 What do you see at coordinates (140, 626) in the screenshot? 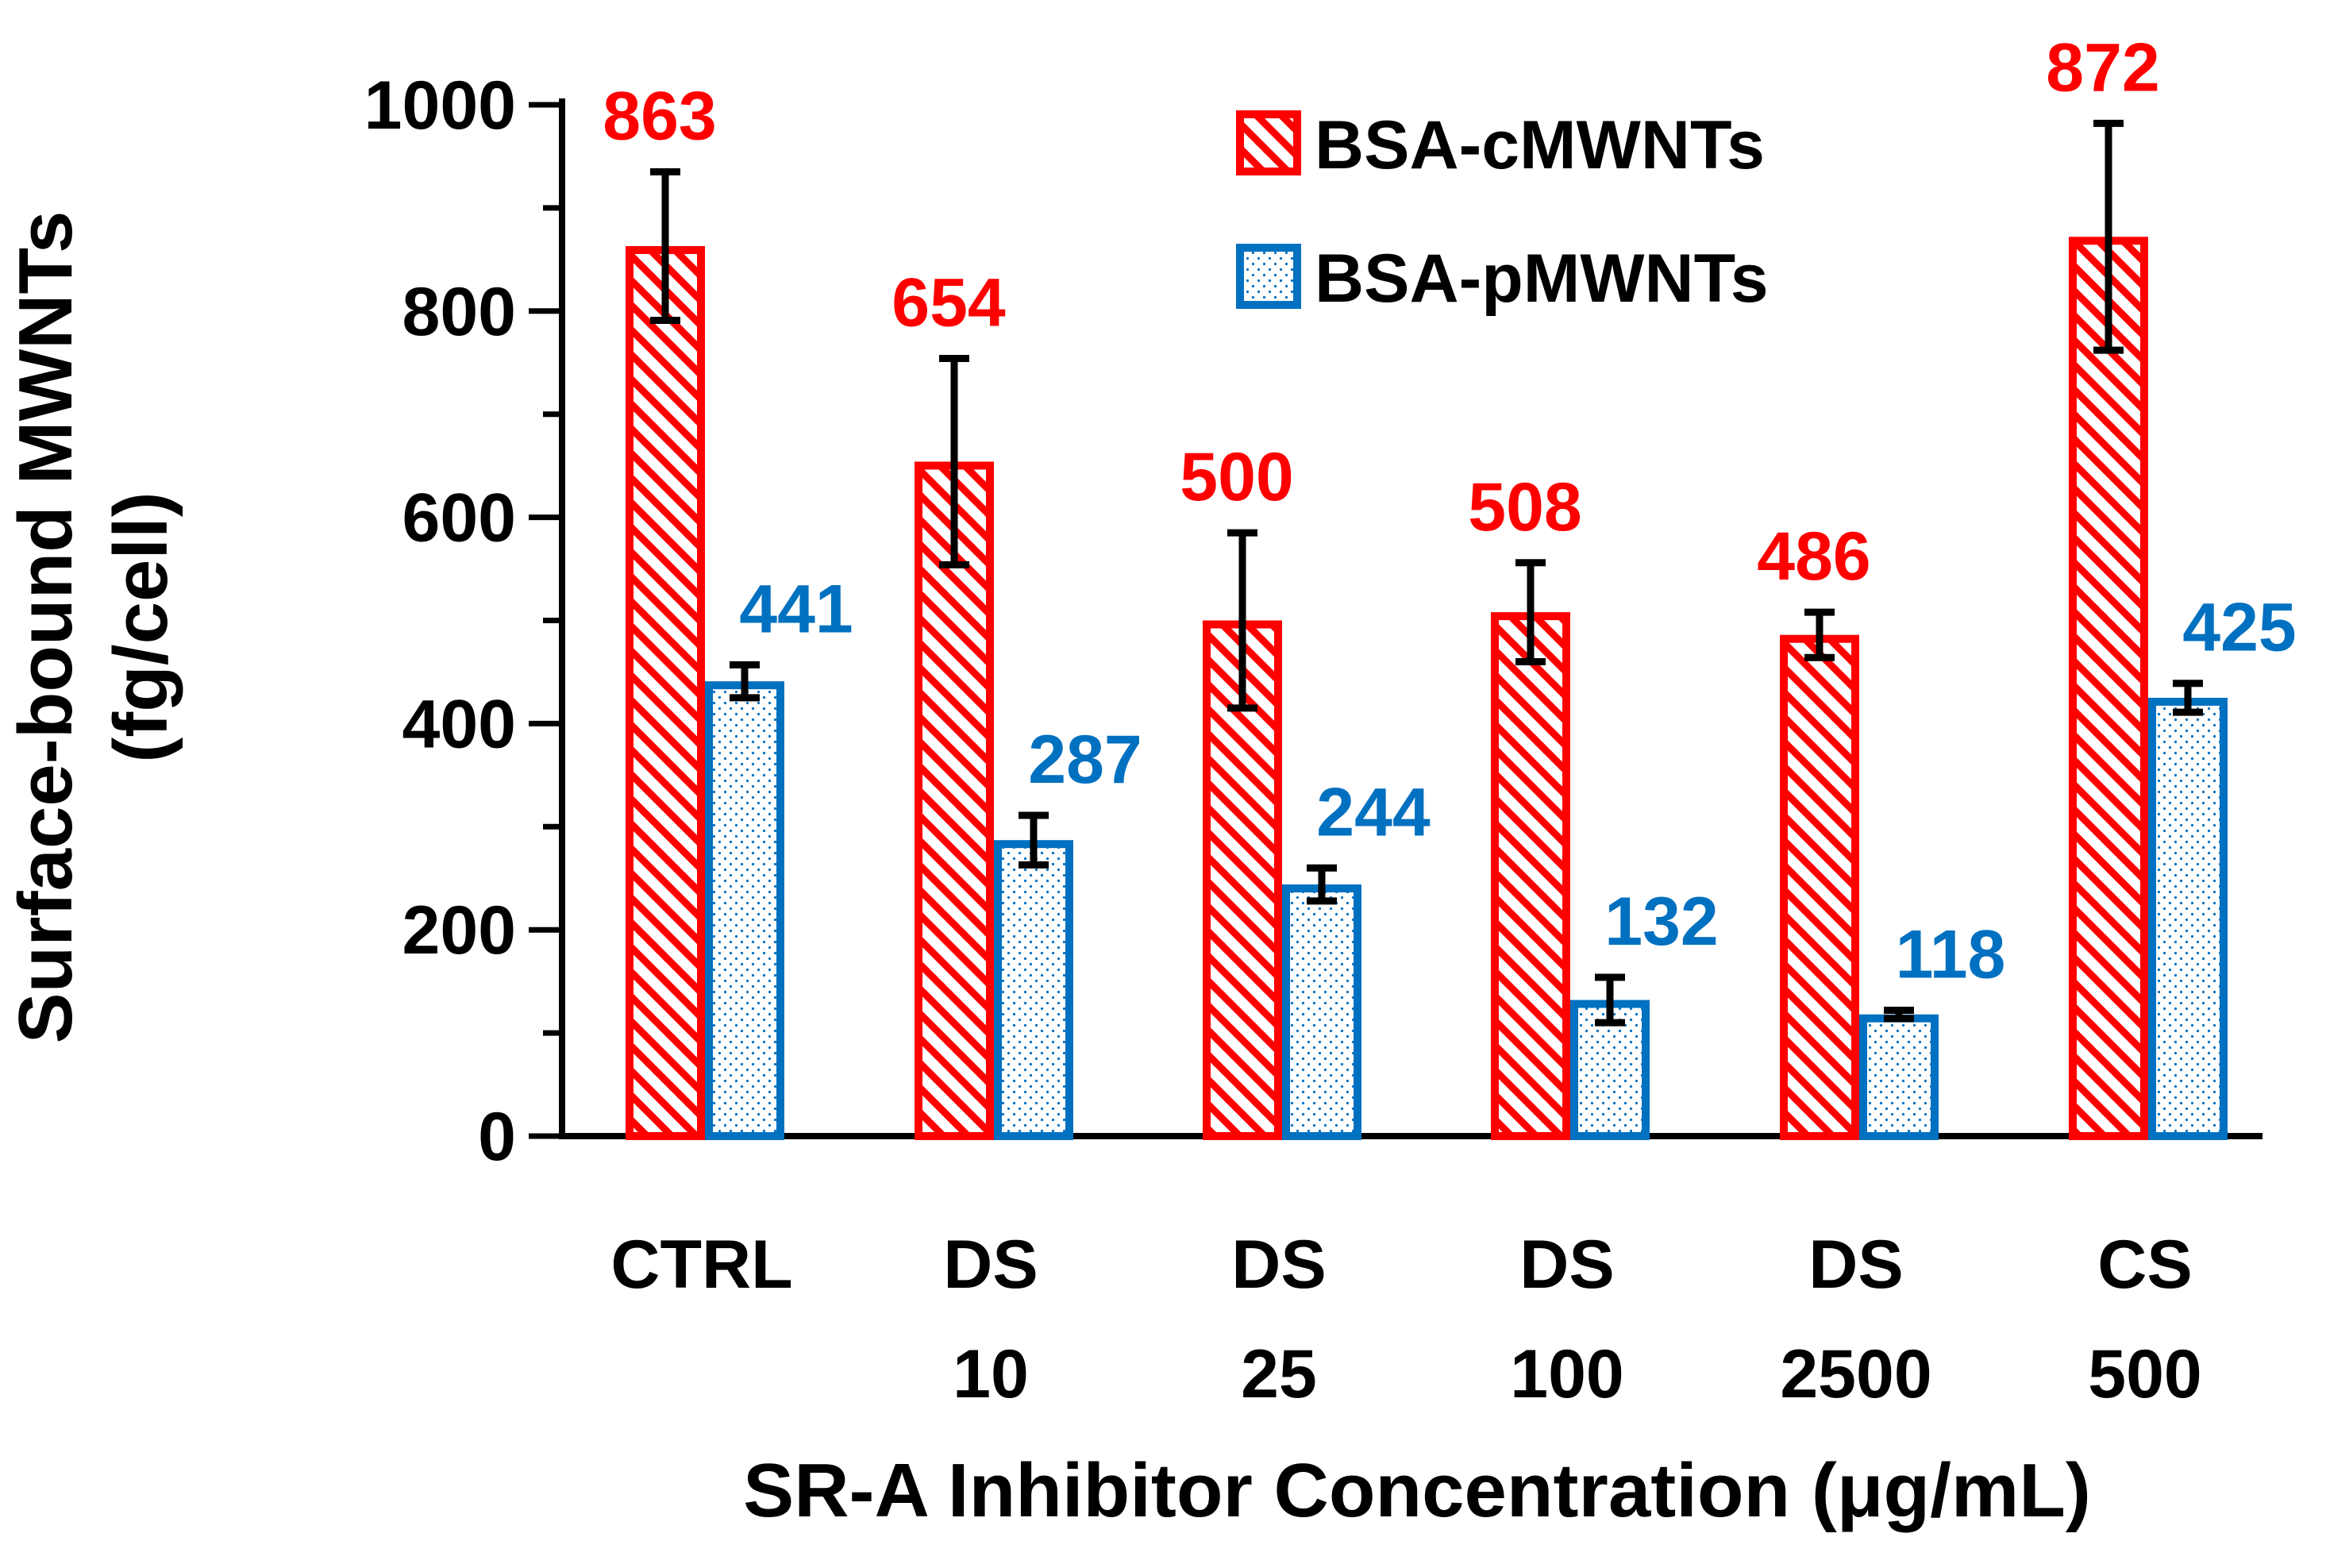
I see `y-axis-title-line-2: (fg/cell)` at bounding box center [140, 626].